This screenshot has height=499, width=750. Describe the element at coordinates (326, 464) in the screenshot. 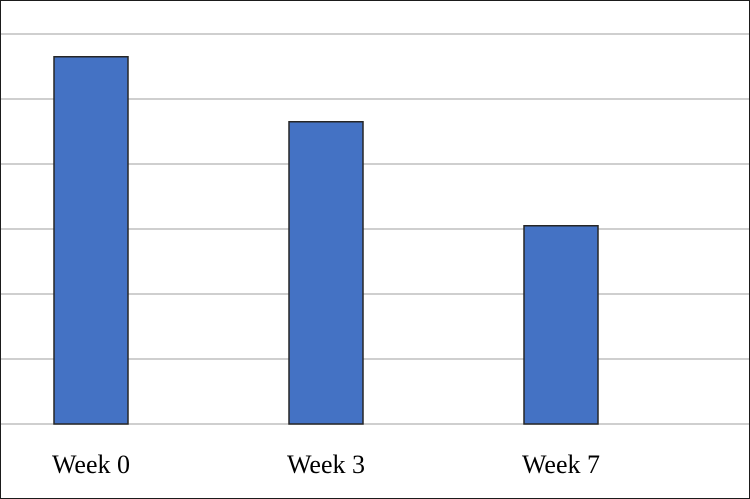

I see `x-tick-label: Week 3` at that location.